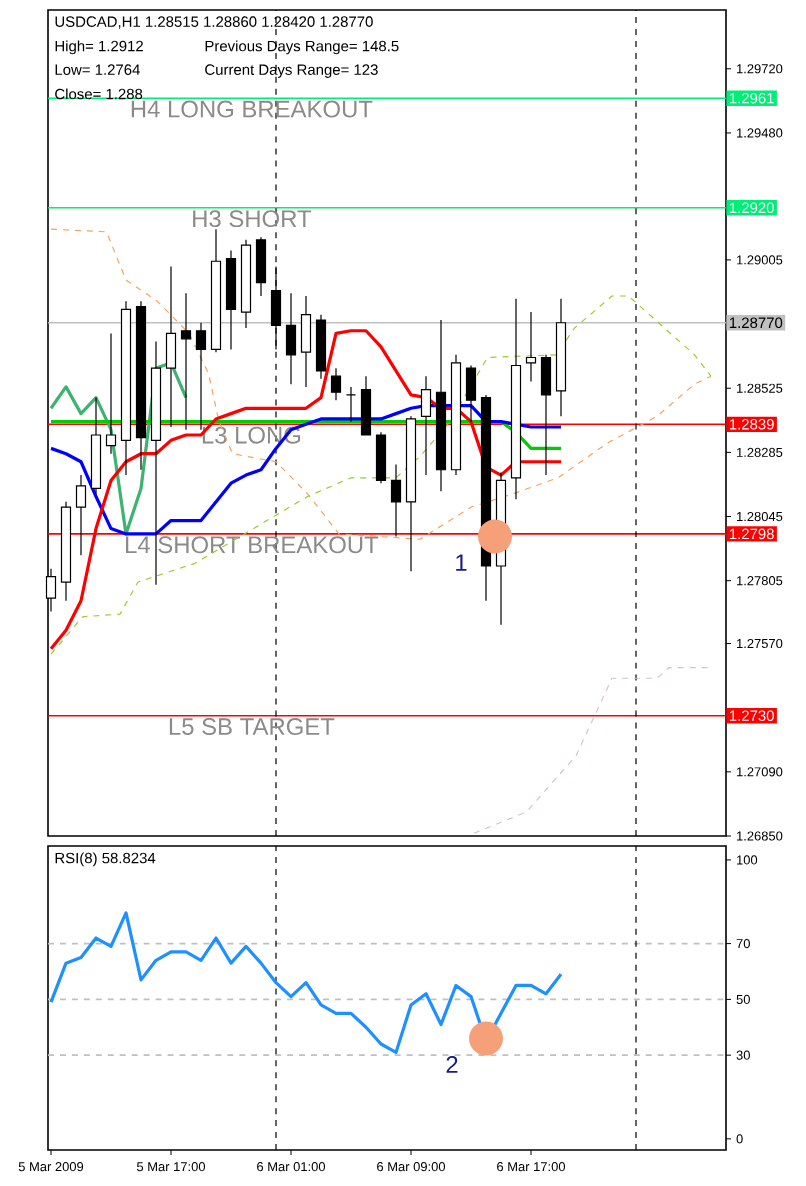 This screenshot has width=806, height=1186. I want to click on ref-line-label: H4 LONG BREAKOUT, so click(252, 109).